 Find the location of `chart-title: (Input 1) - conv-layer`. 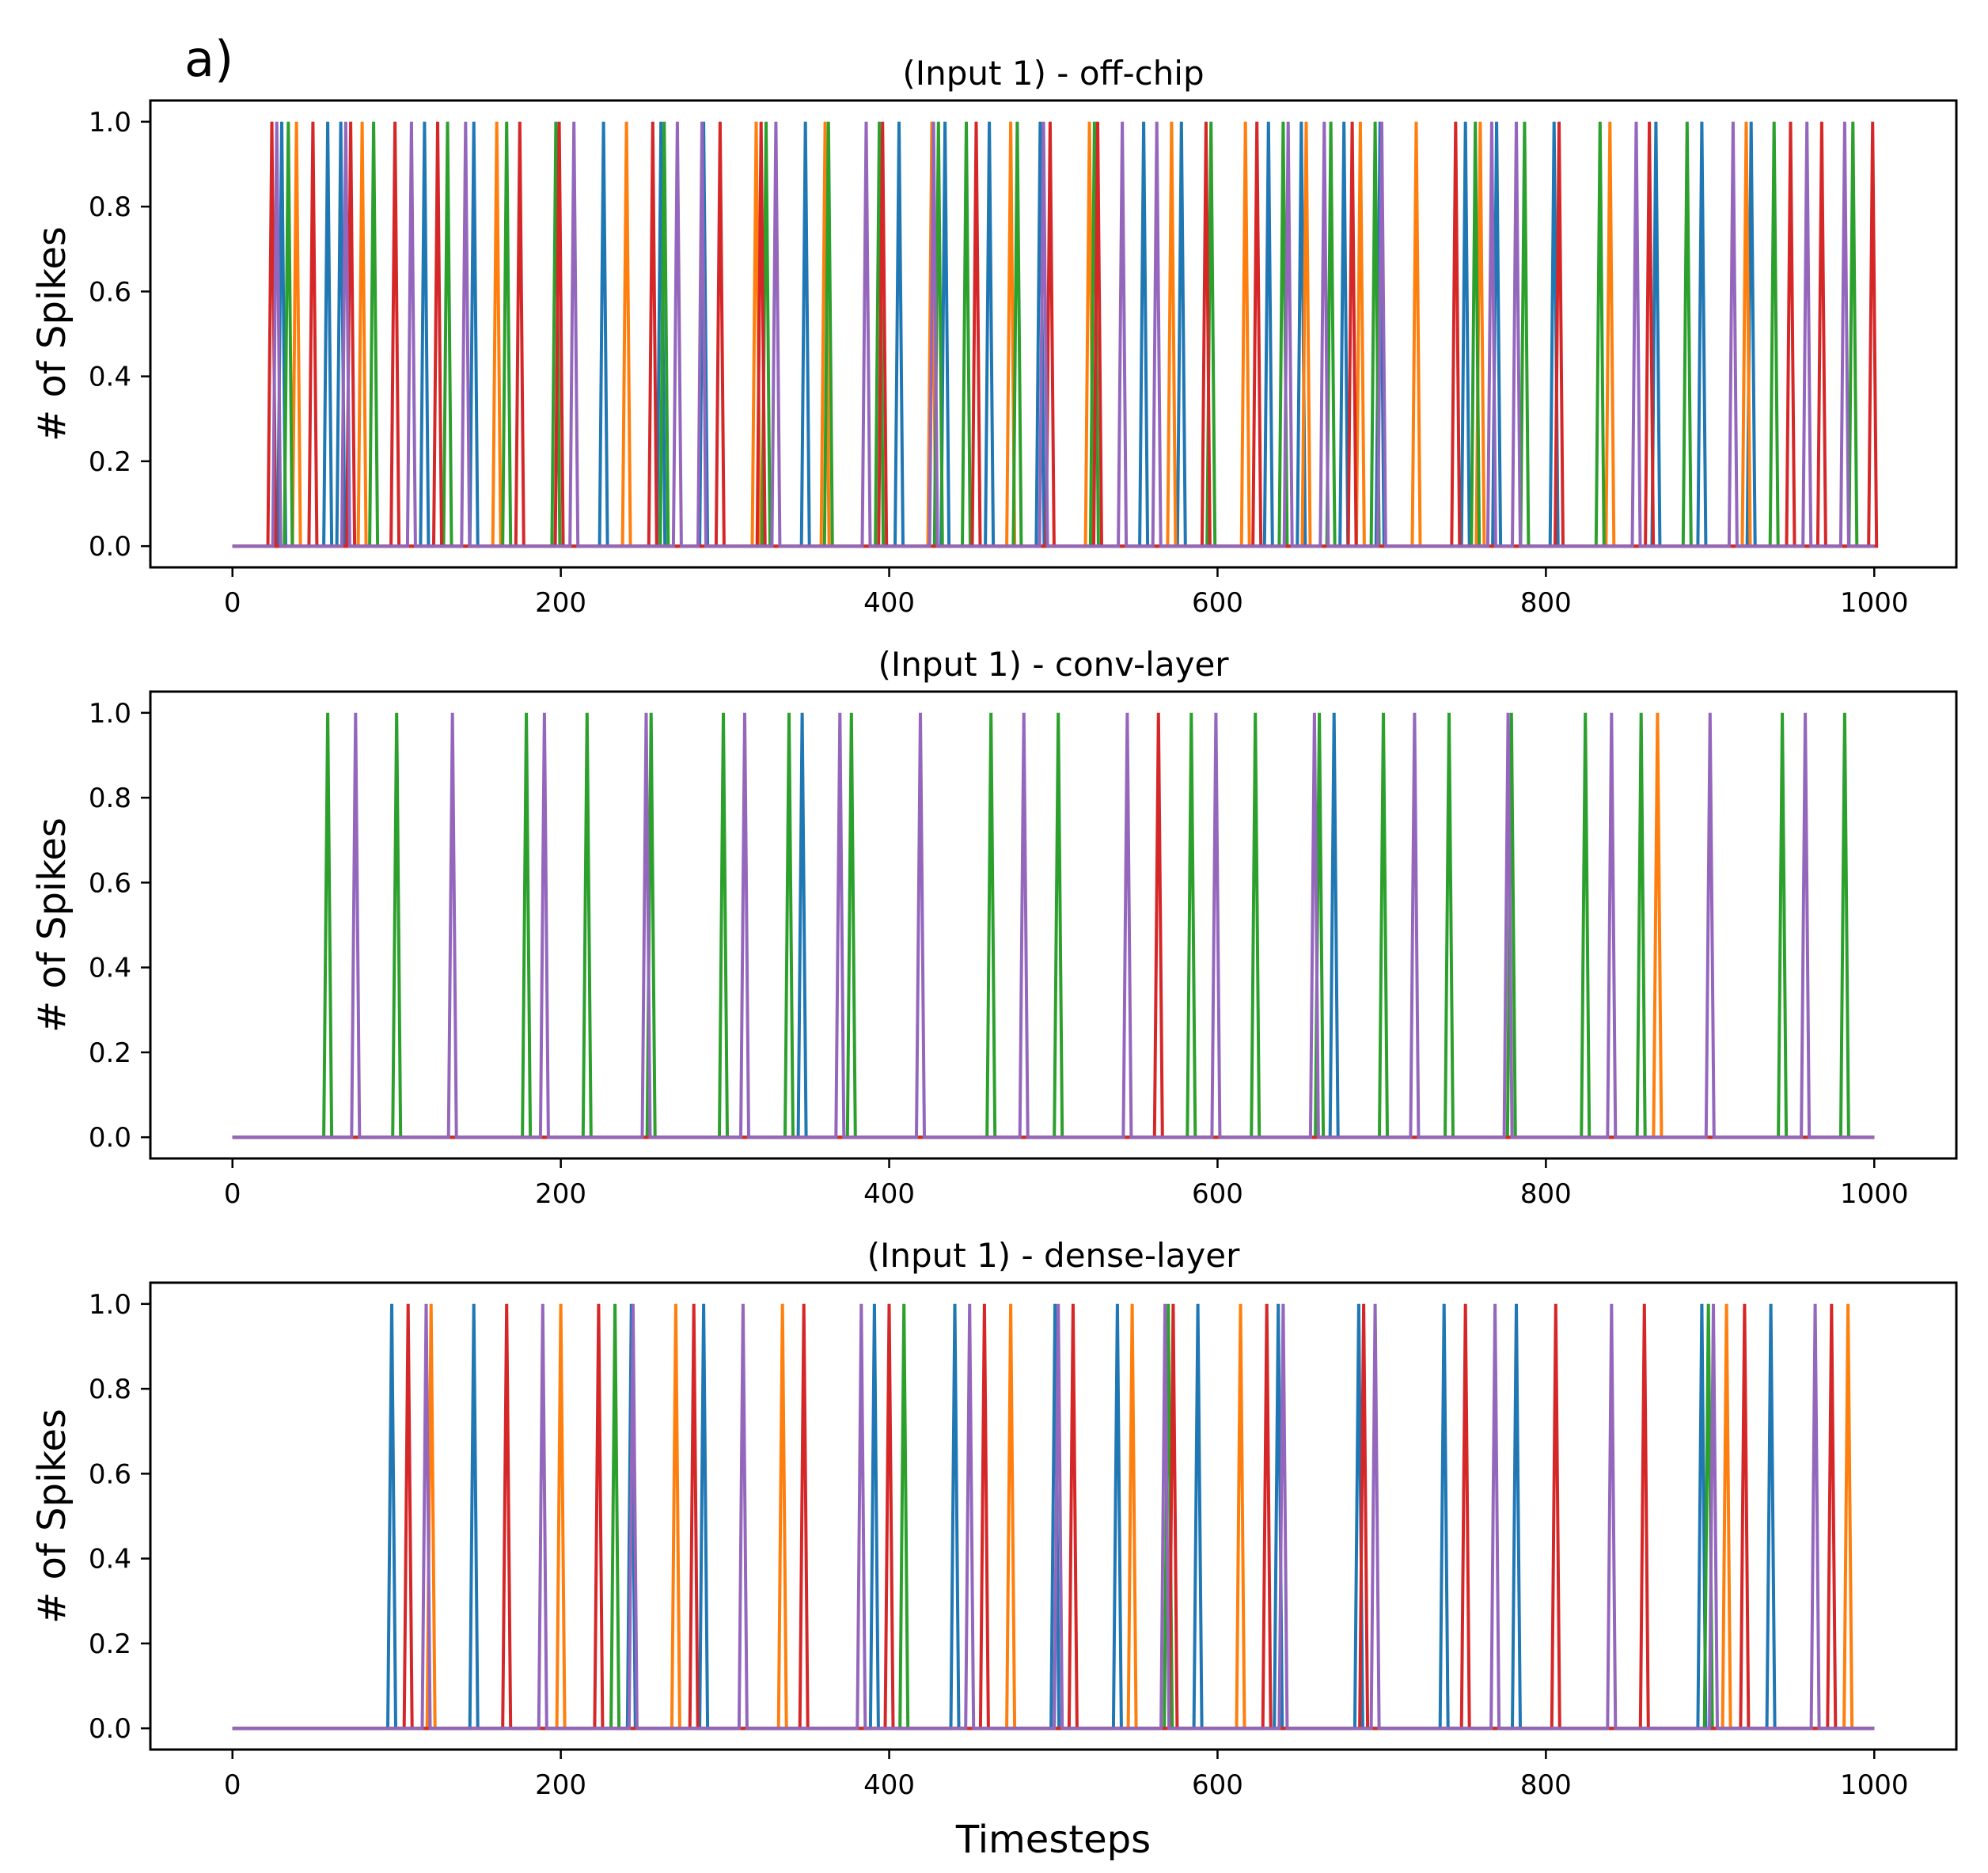

chart-title: (Input 1) - conv-layer is located at coordinates (1053, 664).